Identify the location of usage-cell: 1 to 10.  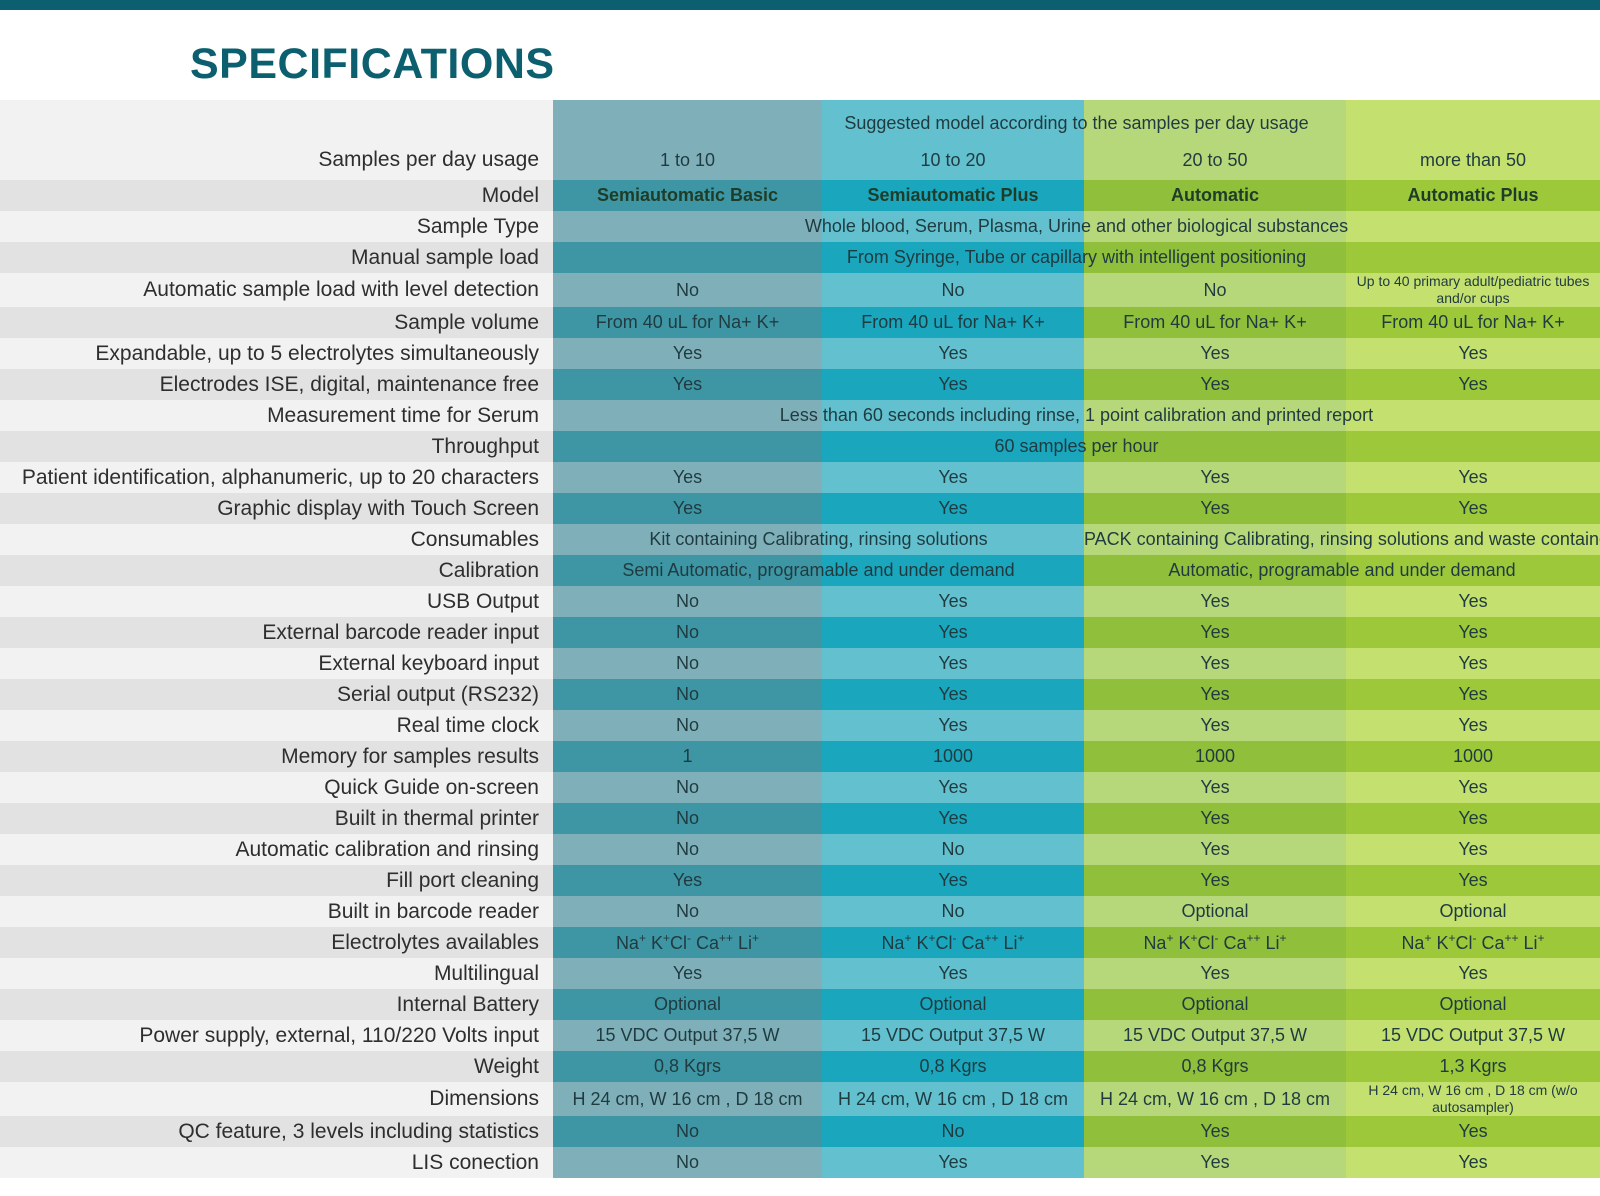
(687, 160).